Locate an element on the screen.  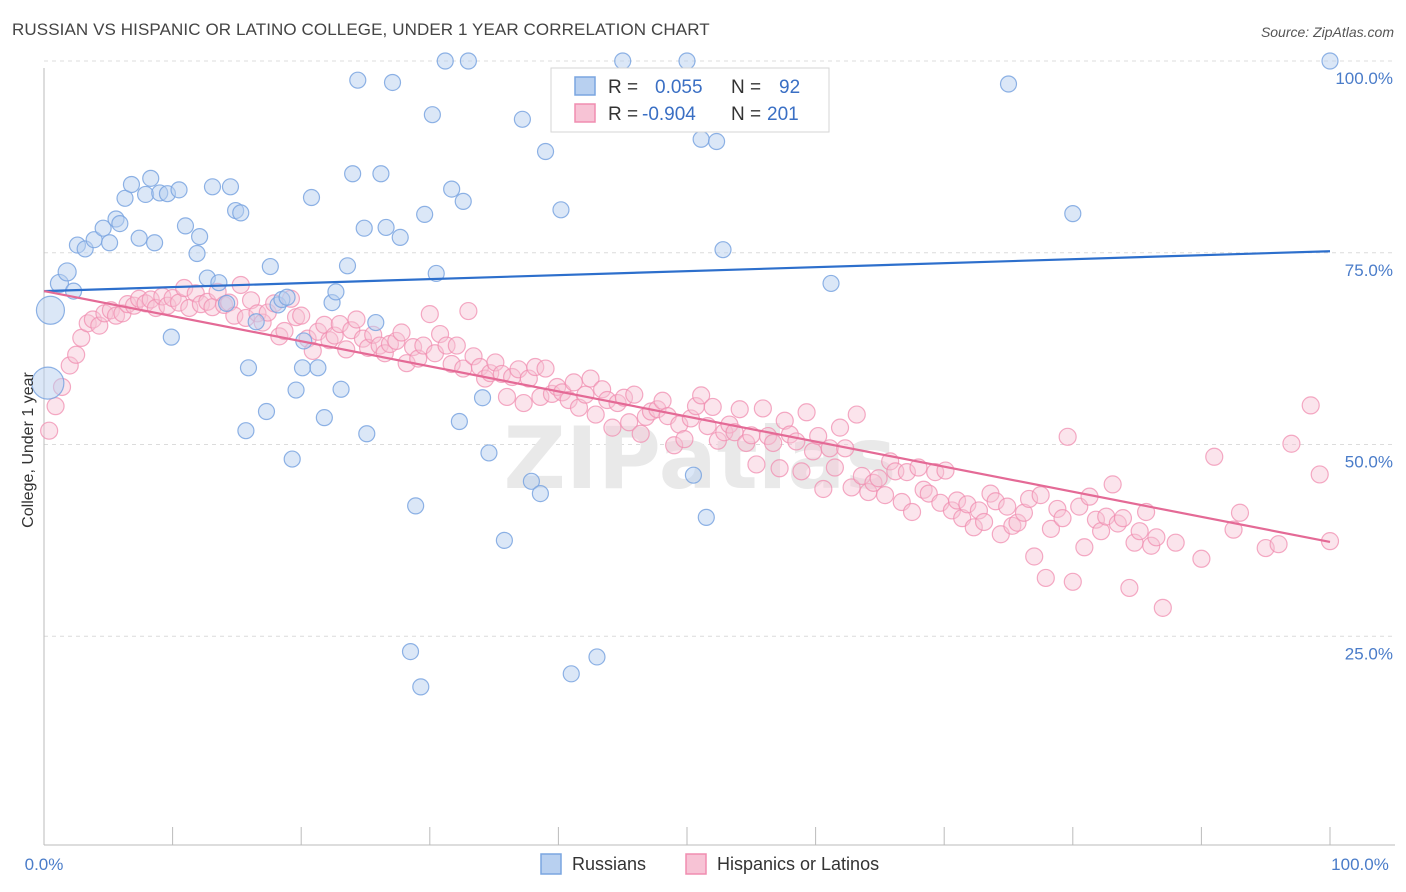
series-swatch-russians is located at coordinates (551, 864).